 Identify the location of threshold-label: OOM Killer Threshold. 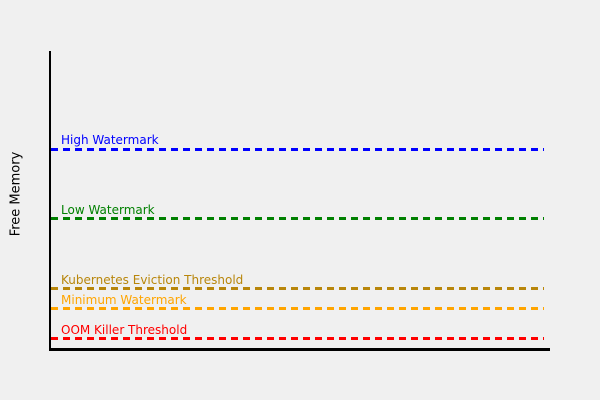
(124, 329).